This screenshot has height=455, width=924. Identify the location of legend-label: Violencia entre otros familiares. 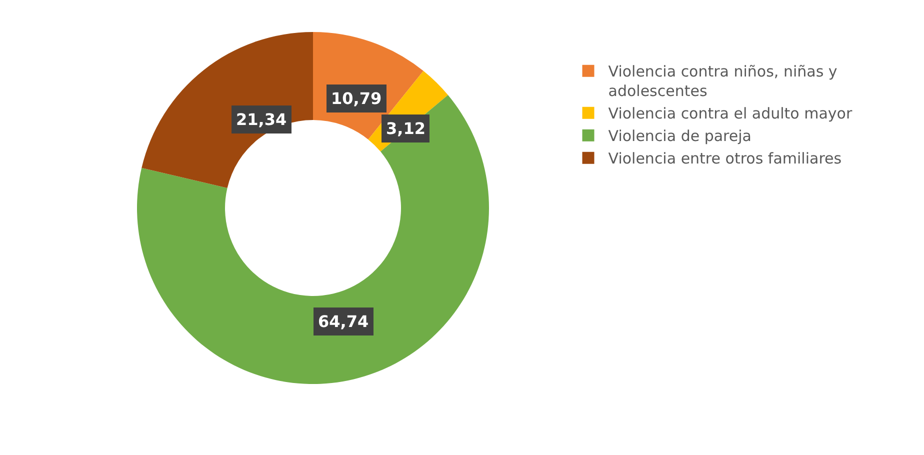
(725, 159).